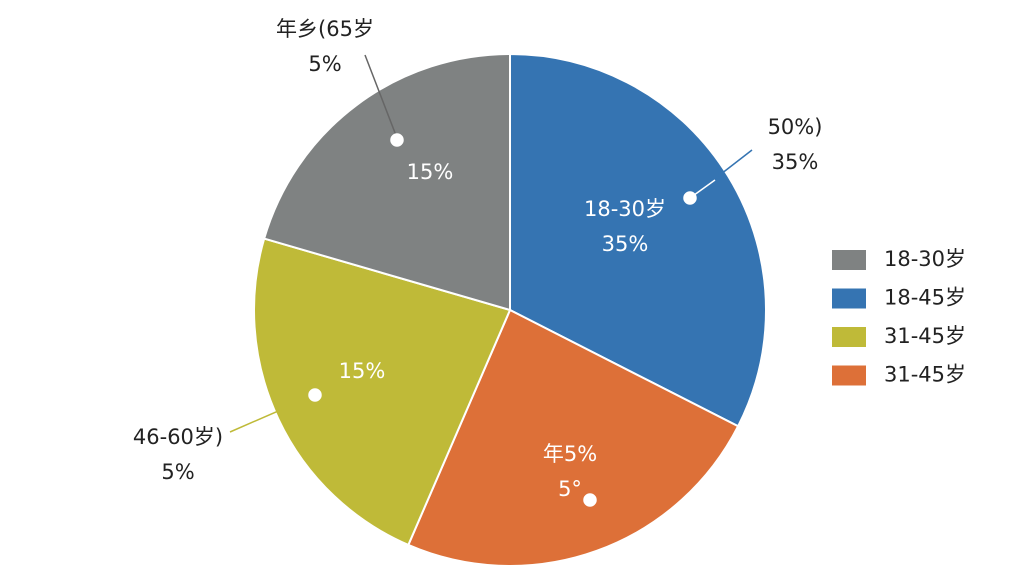  What do you see at coordinates (625, 209) in the screenshot?
I see `annotation: 18-30岁` at bounding box center [625, 209].